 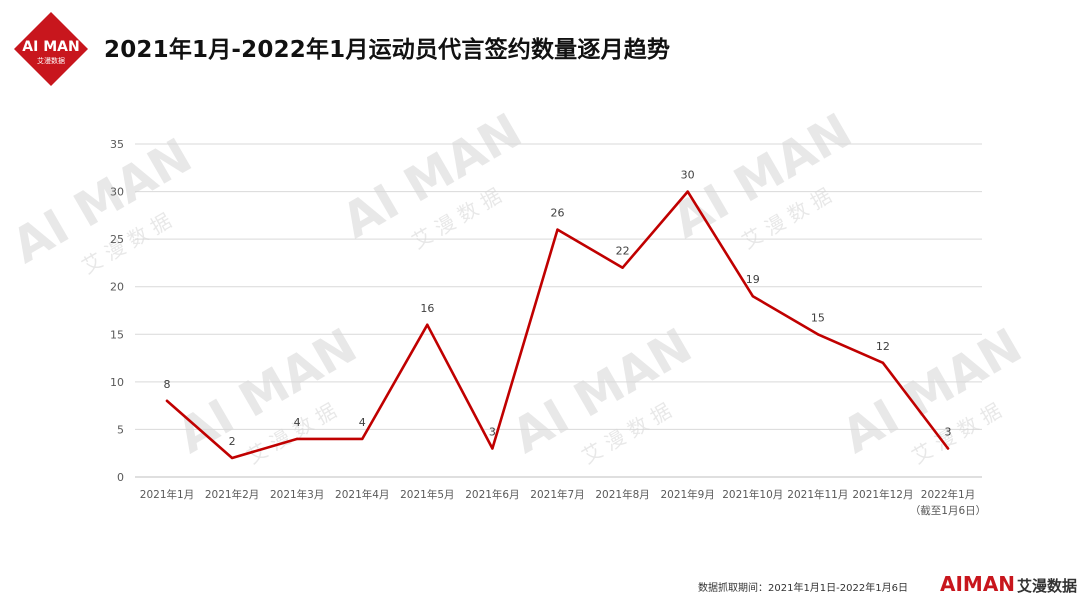 What do you see at coordinates (117, 334) in the screenshot?
I see `y-tick-label: 15` at bounding box center [117, 334].